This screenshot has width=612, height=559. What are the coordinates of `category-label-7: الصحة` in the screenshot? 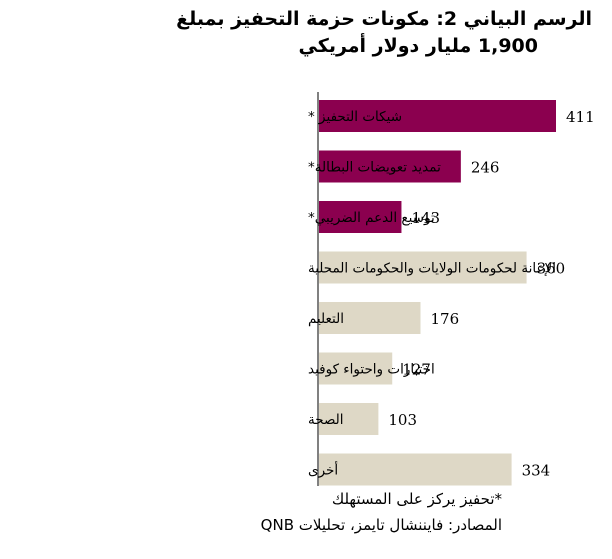 It's located at (326, 420).